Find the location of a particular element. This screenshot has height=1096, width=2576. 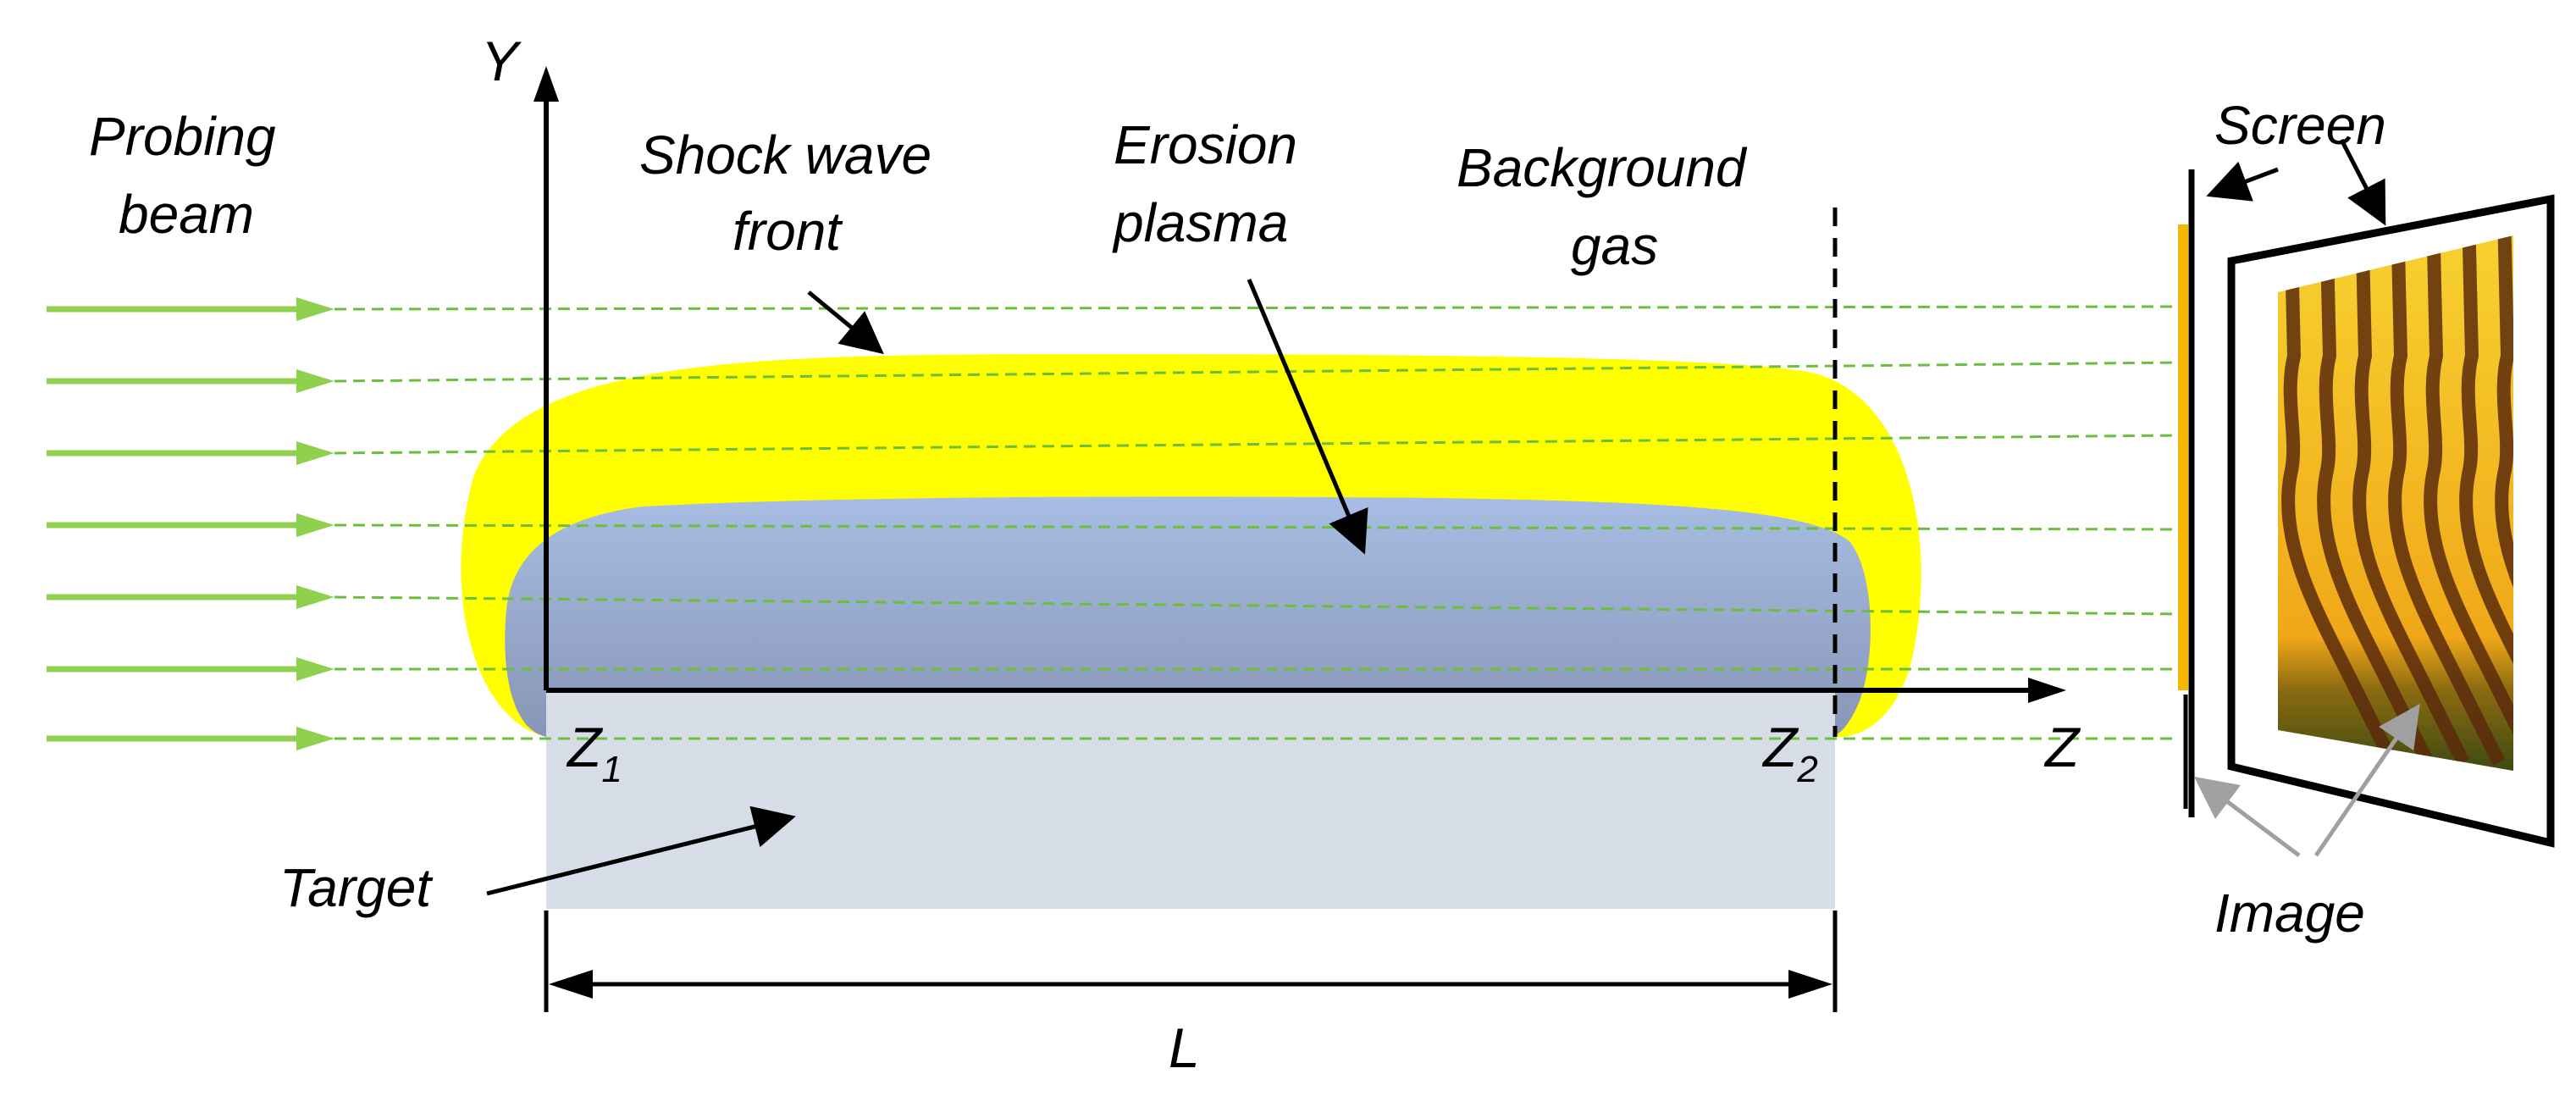

dimension-arrow-left is located at coordinates (571, 985).